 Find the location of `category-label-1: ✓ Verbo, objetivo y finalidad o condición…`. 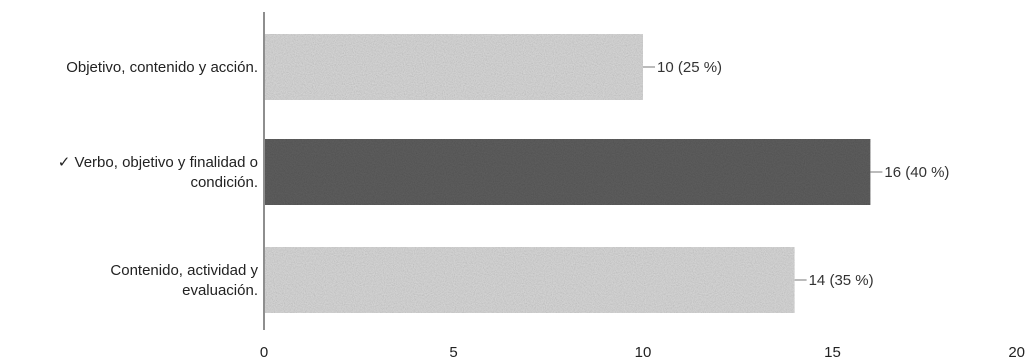

category-label-1: ✓ Verbo, objetivo y finalidad o condición… is located at coordinates (158, 172).